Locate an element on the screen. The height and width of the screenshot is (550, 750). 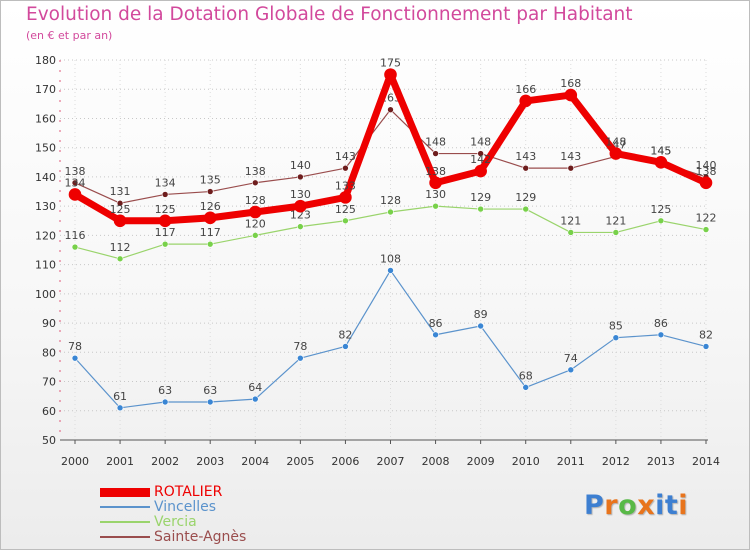
proxiti-logo: Proxiti is located at coordinates (636, 505).